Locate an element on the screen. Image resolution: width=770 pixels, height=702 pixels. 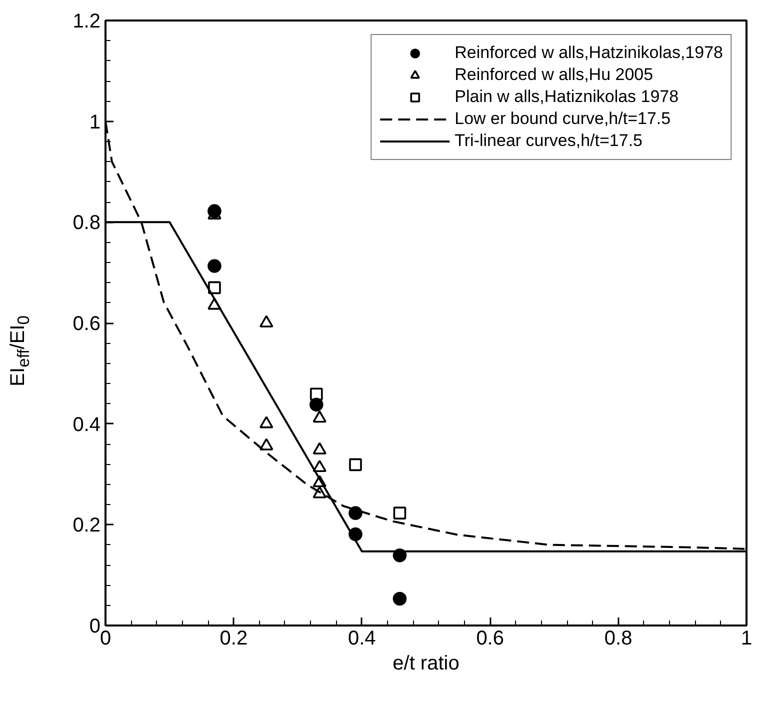
y-tick-label: 0.6 is located at coordinates (86, 324).